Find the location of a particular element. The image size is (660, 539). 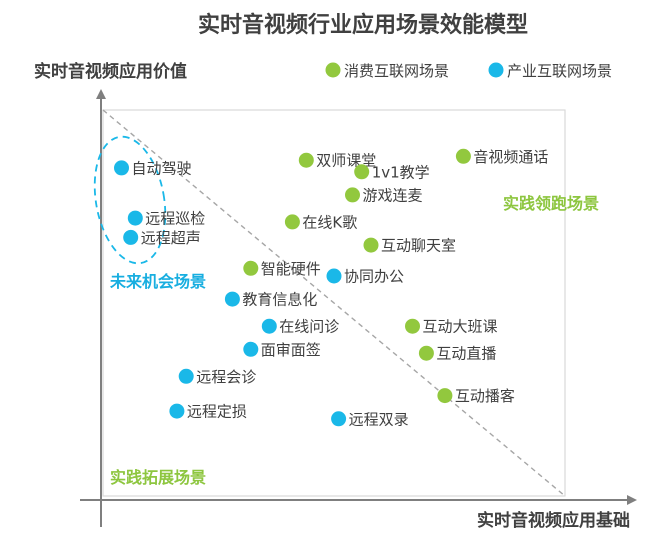

legend-label-consumer: 消费互联网场景 is located at coordinates (396, 71).